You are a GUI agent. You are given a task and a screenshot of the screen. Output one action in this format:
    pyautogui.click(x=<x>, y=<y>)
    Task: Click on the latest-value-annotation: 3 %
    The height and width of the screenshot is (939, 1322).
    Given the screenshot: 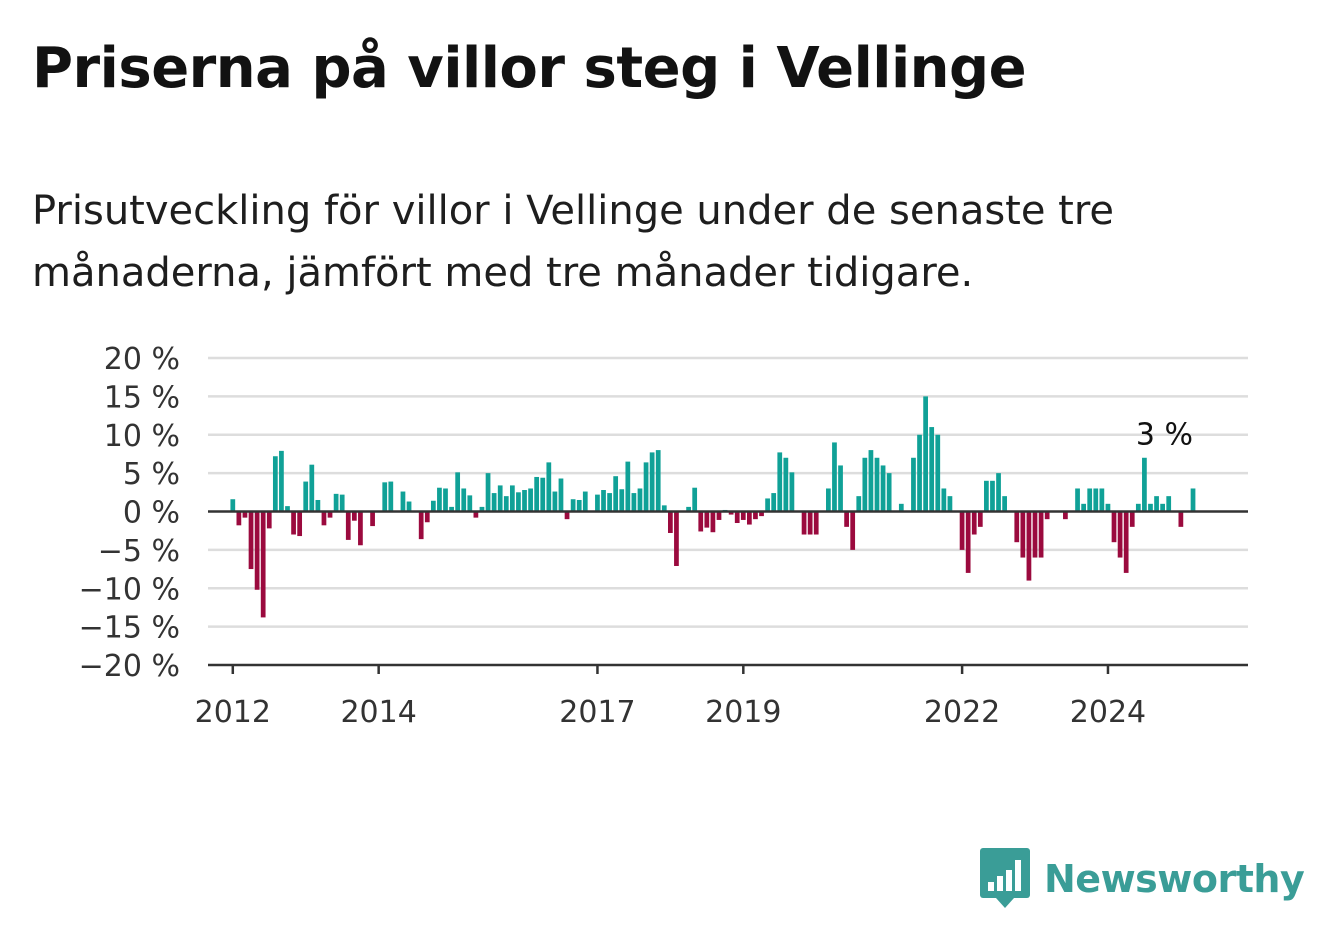 What is the action you would take?
    pyautogui.click(x=1164, y=434)
    